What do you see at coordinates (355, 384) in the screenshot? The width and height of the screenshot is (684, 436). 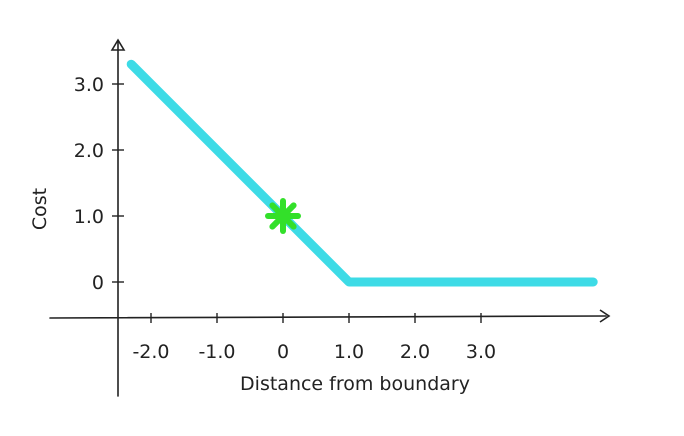 I see `x-axis-label: Distance from boundary` at bounding box center [355, 384].